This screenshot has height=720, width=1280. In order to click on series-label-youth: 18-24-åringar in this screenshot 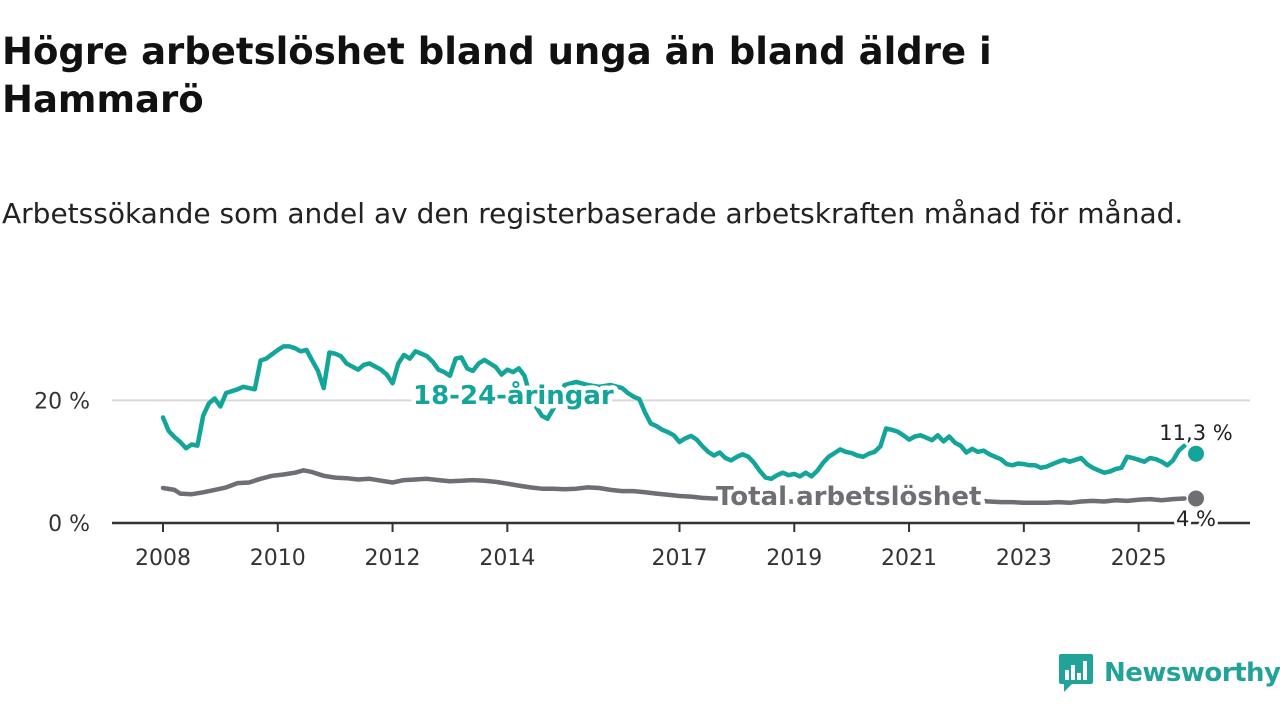, I will do `click(513, 395)`.